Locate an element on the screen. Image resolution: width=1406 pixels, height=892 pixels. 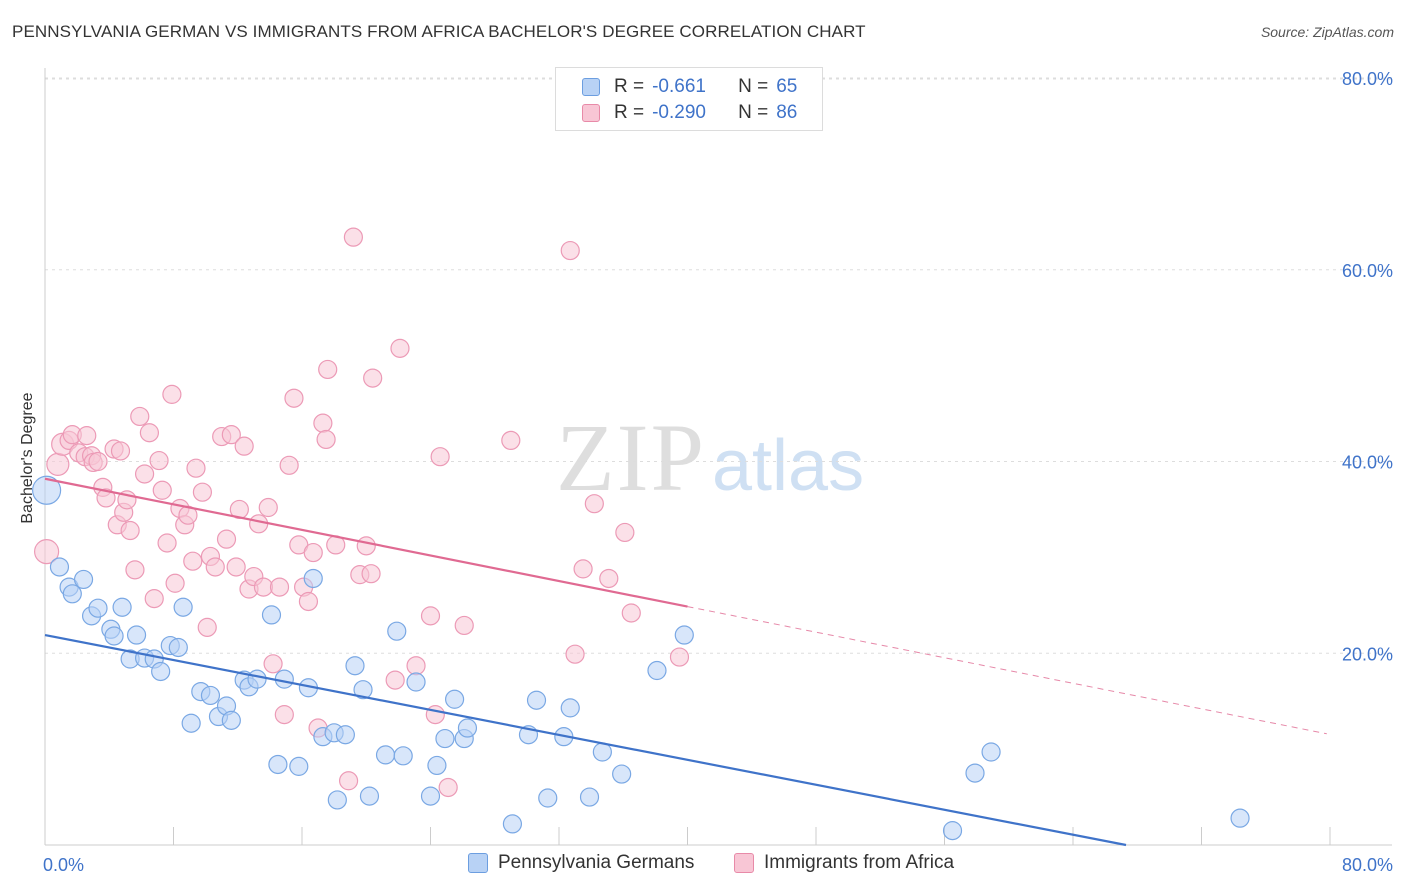
legend-n-label: N = is located at coordinates (753, 86).